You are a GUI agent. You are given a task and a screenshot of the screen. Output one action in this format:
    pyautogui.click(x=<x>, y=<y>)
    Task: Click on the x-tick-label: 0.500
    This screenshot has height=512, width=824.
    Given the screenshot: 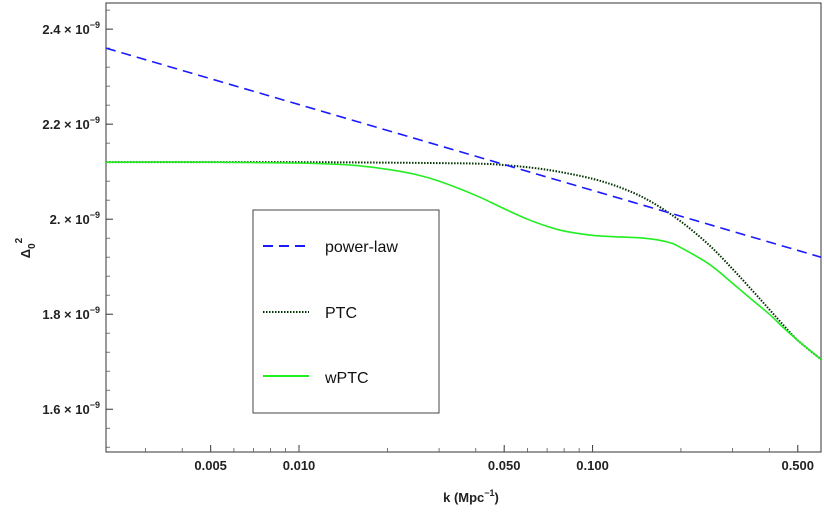 What is the action you would take?
    pyautogui.click(x=797, y=465)
    